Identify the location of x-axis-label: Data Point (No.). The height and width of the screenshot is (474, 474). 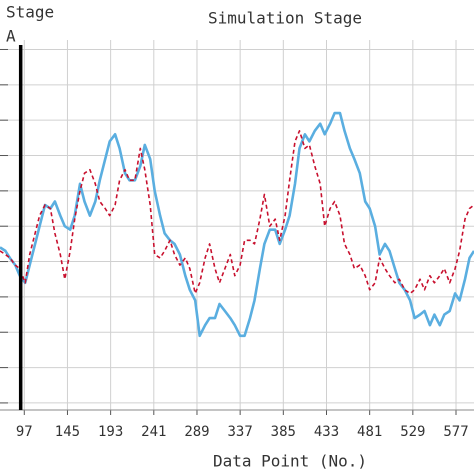
(290, 461).